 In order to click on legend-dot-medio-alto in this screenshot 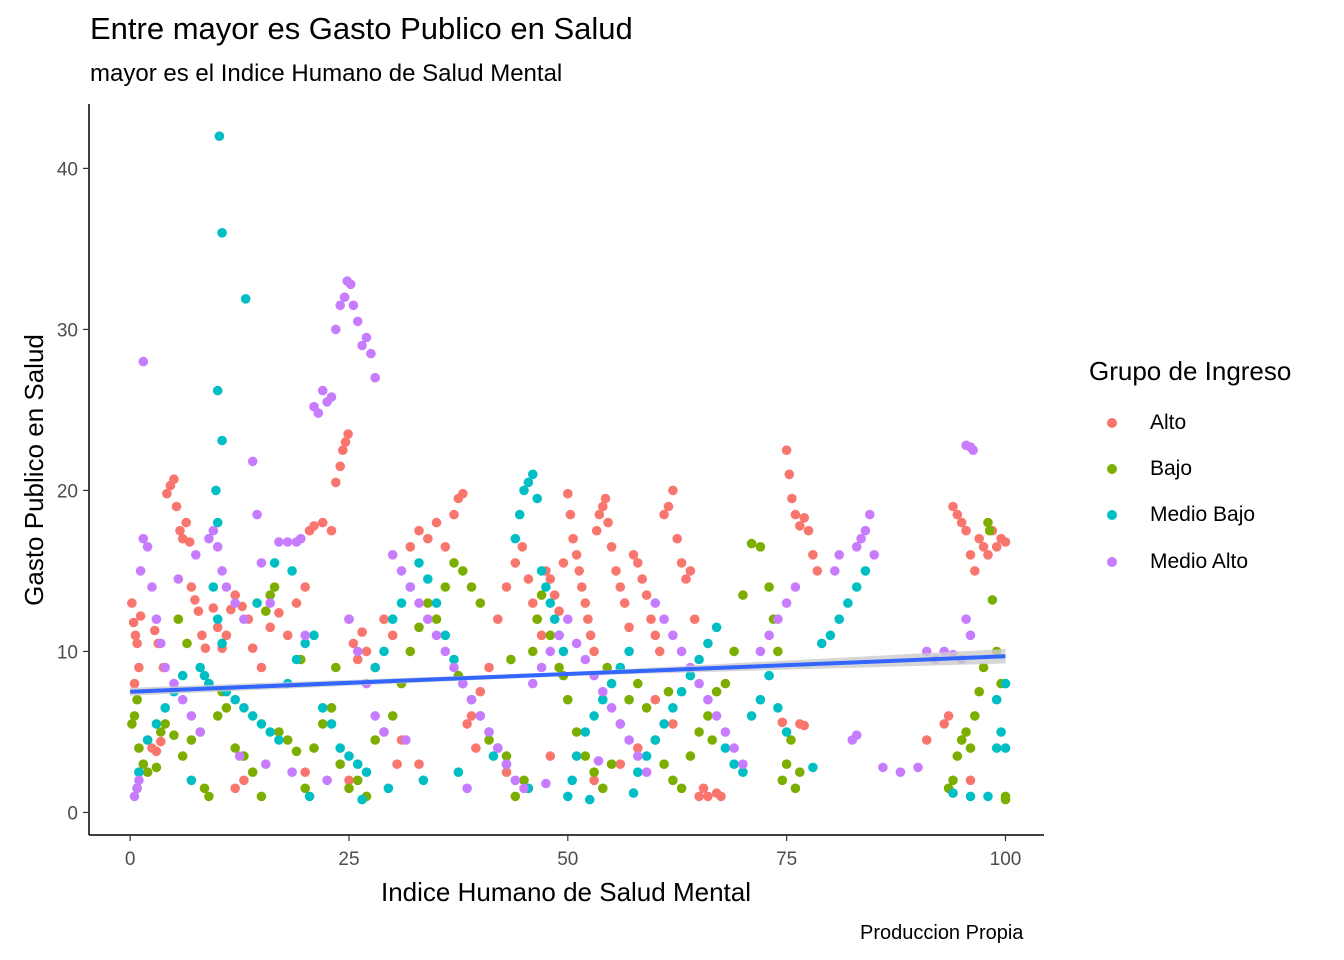, I will do `click(1112, 562)`.